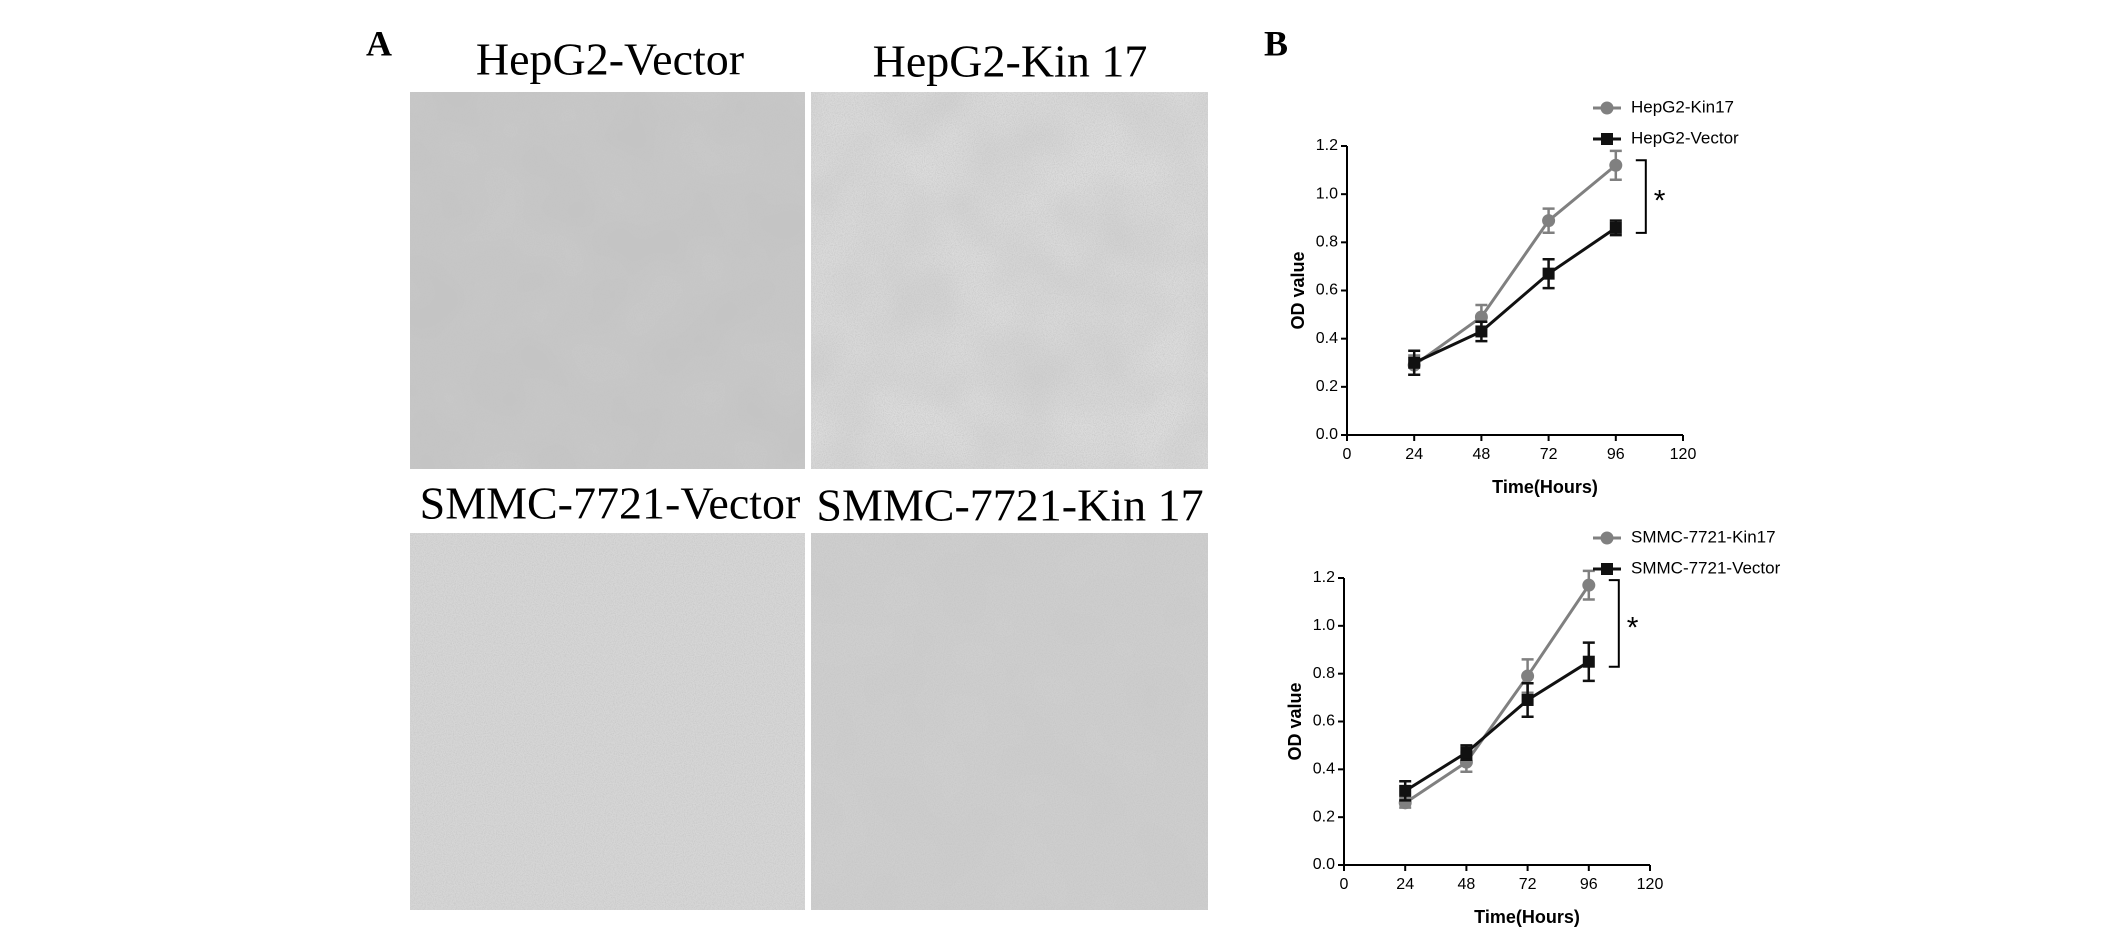 The height and width of the screenshot is (936, 2126). I want to click on image-title: SMMC-7721-Vector, so click(610, 503).